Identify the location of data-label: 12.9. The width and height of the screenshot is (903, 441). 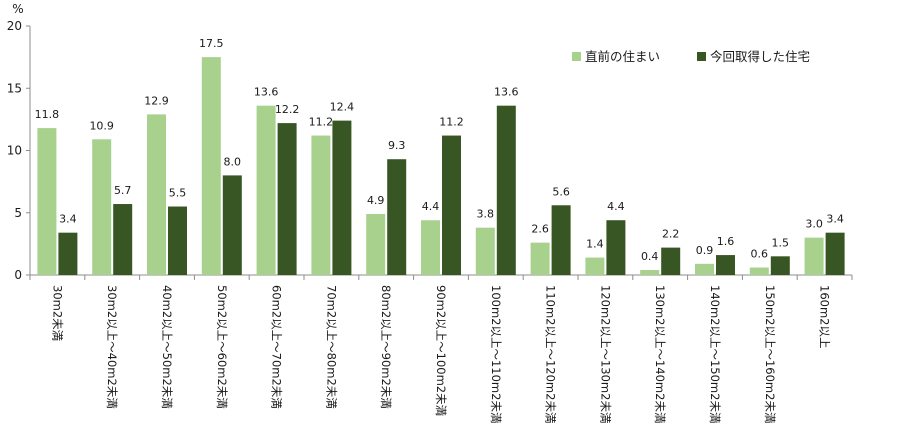
(156, 100).